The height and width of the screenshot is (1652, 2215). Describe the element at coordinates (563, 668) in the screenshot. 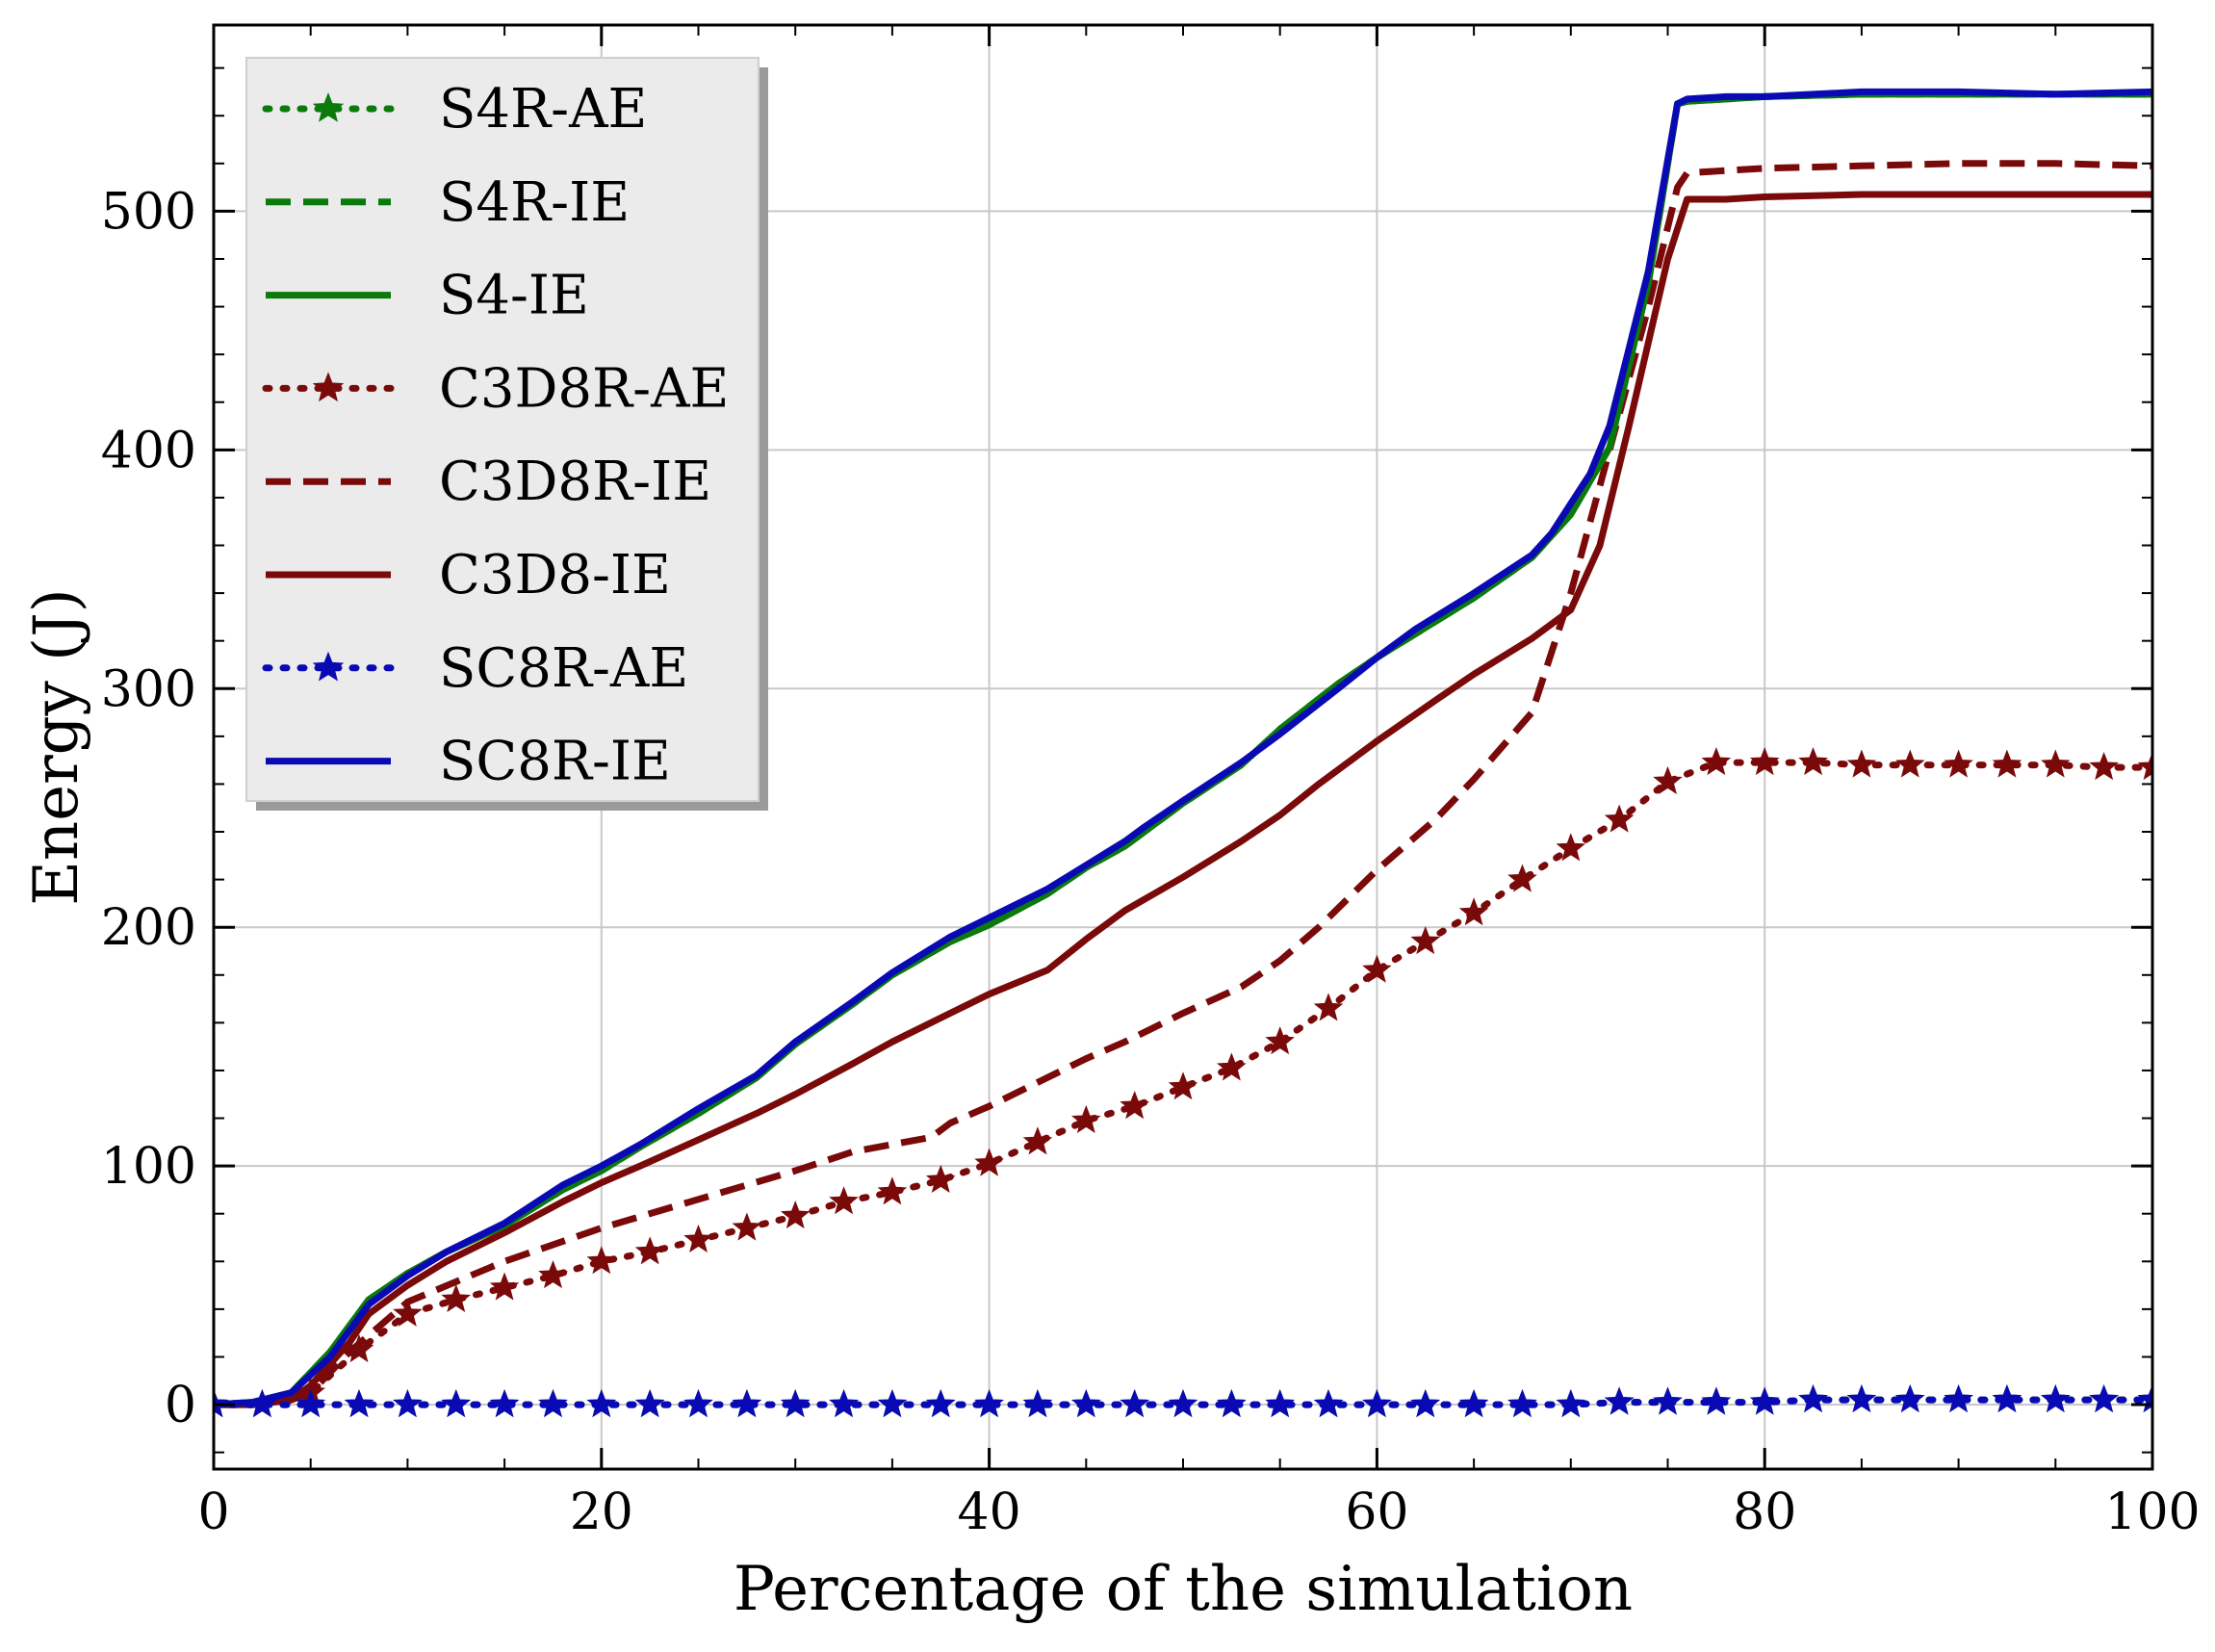

I see `legend-label-sc8r-ae: SC8R-AE` at that location.